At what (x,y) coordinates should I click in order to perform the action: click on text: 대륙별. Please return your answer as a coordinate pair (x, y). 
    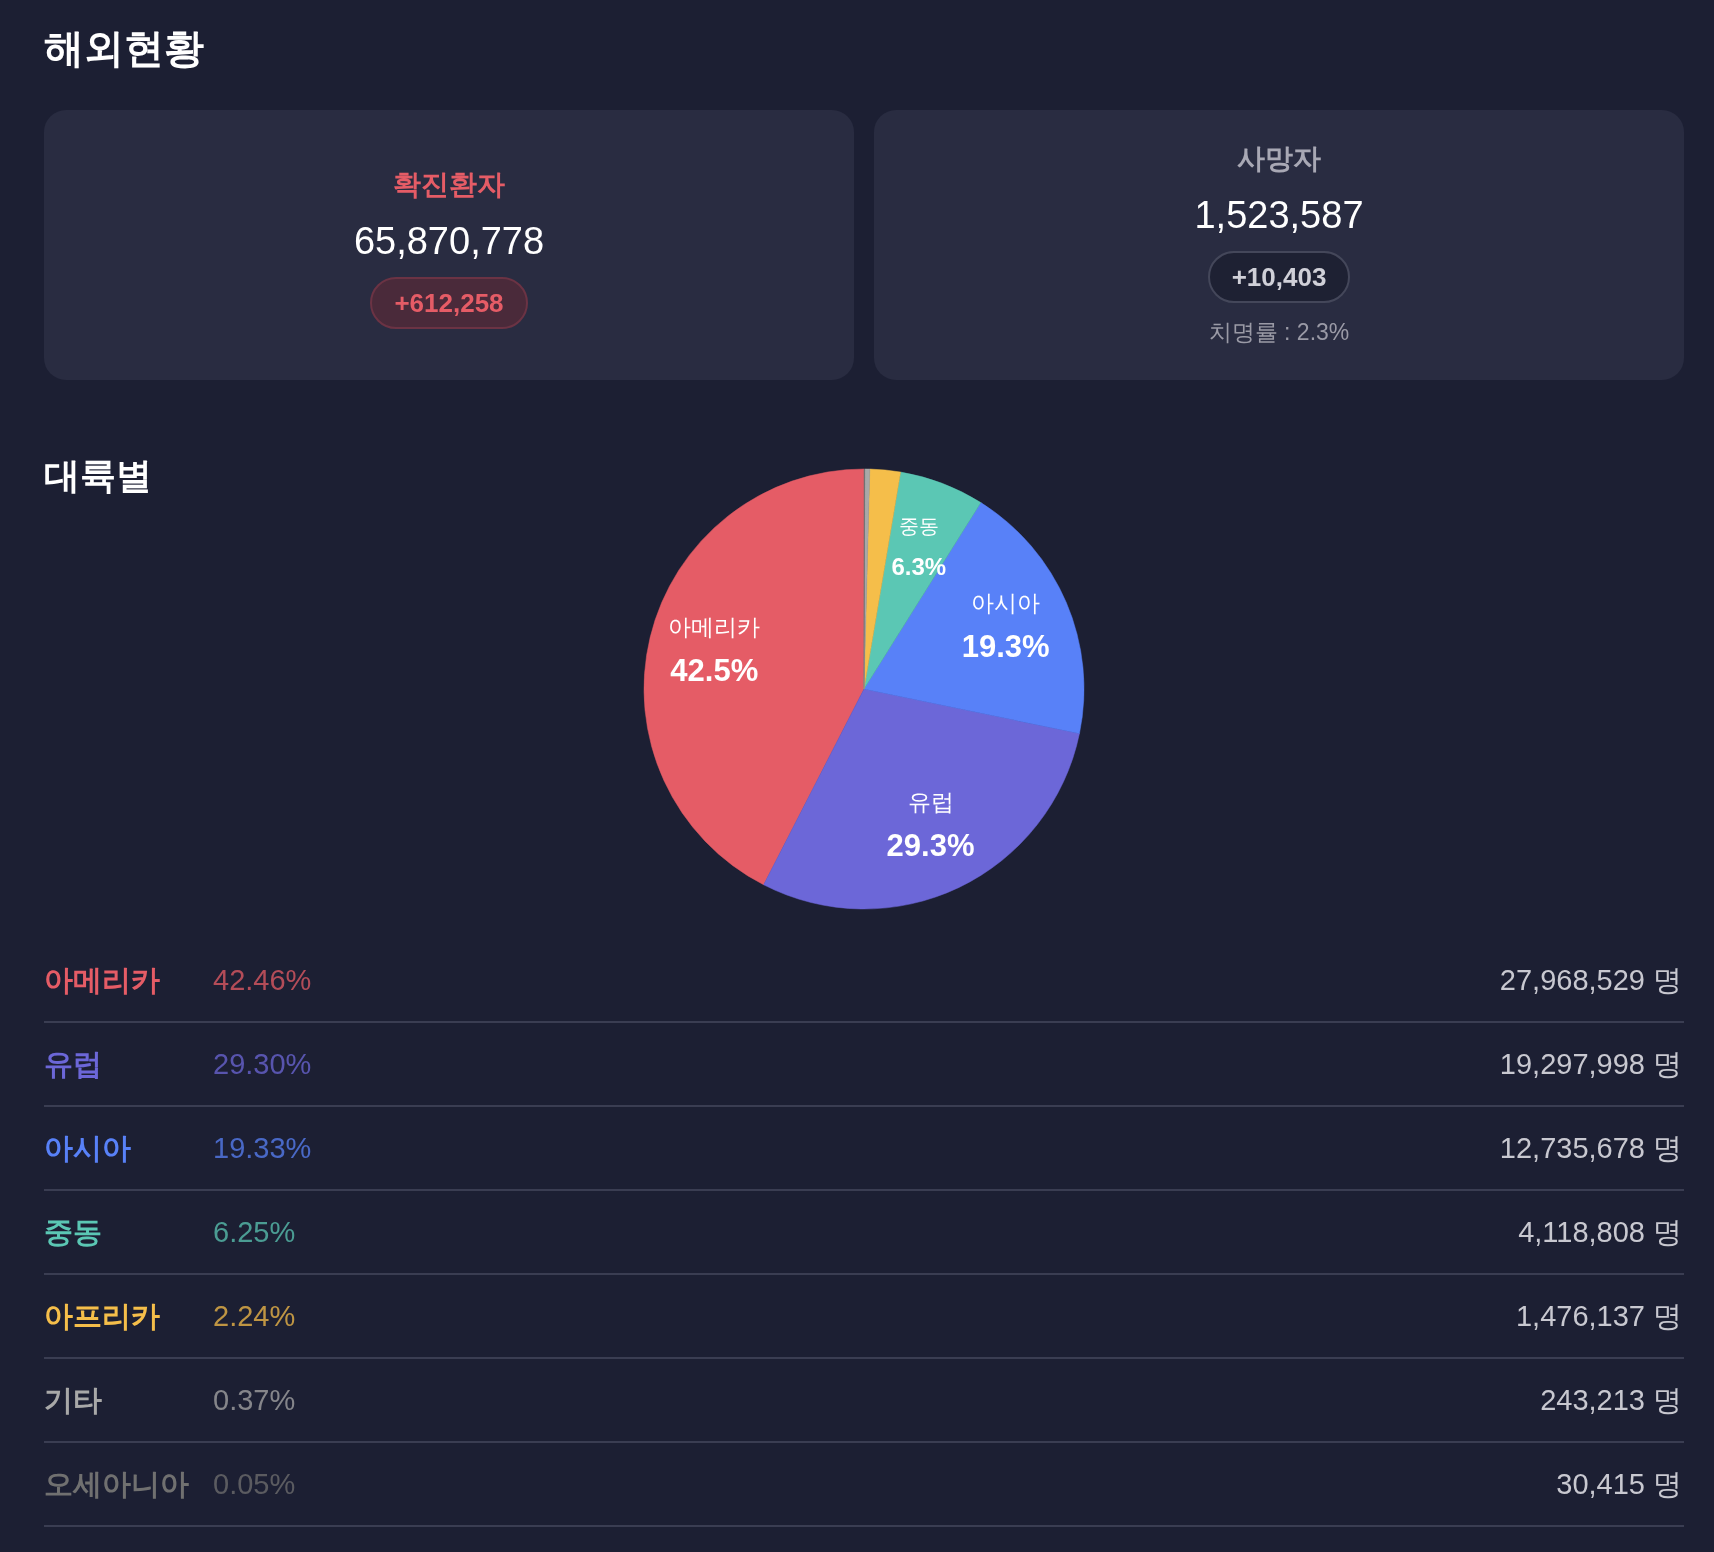
    Looking at the image, I should click on (98, 475).